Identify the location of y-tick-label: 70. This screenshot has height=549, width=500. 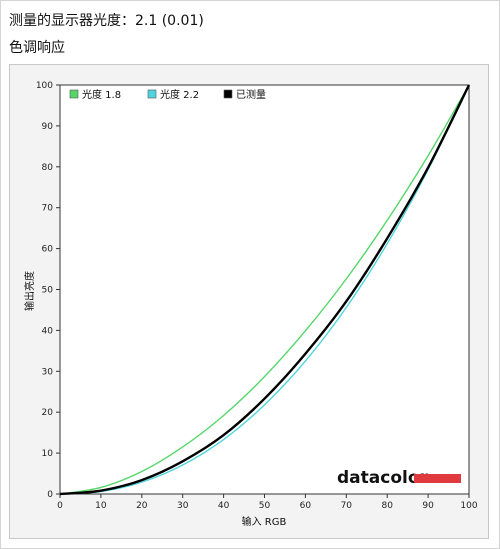
(48, 209).